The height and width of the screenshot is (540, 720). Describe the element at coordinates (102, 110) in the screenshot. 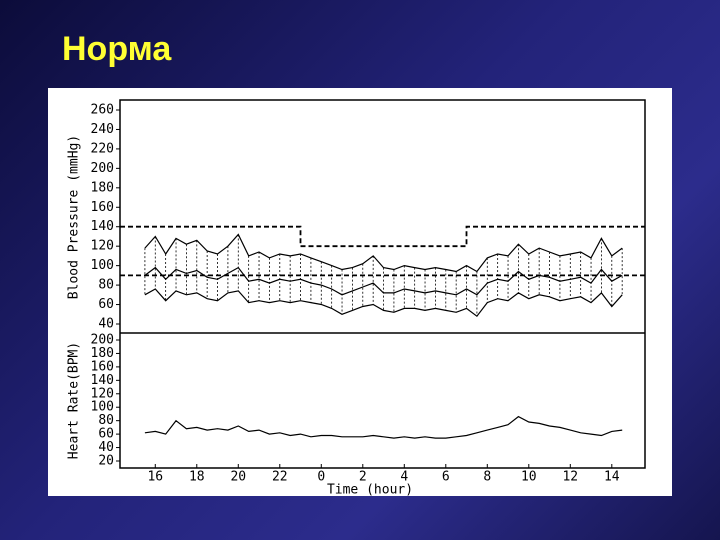

I see `y-tick-label: 260` at that location.